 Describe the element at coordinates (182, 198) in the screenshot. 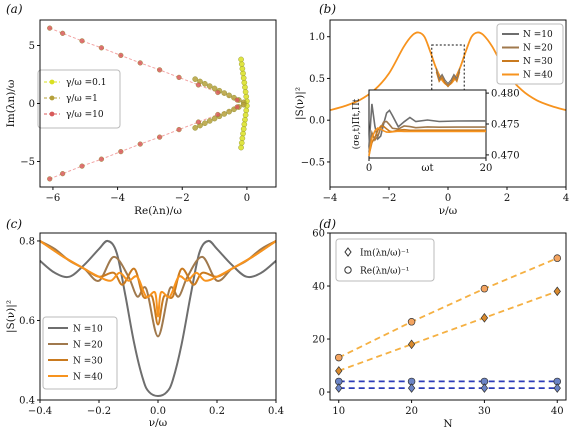

I see `panel-a-xtick-label: −2` at that location.